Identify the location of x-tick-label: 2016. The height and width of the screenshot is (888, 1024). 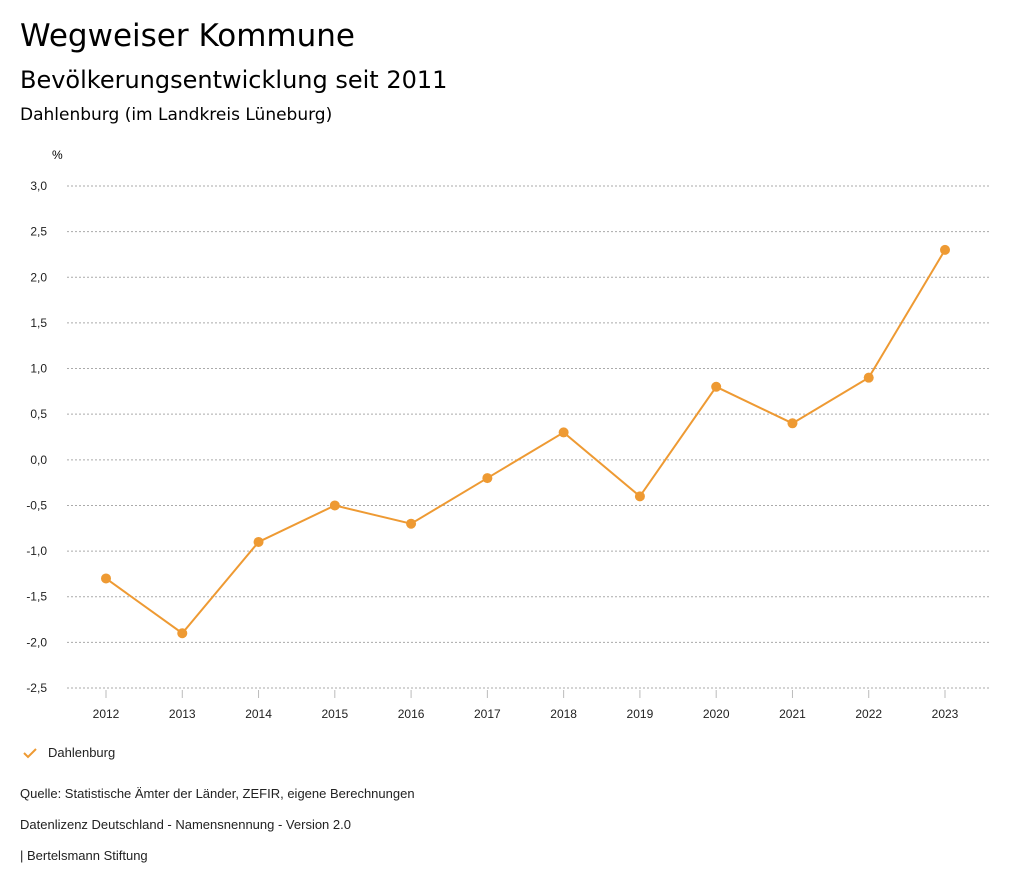
(411, 714).